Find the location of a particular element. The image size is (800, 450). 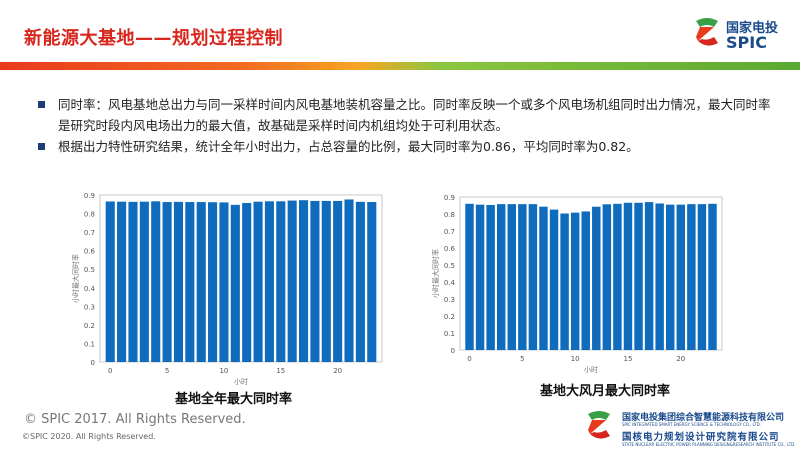

spic-logo: 国家电投 SPIC is located at coordinates (746, 35).